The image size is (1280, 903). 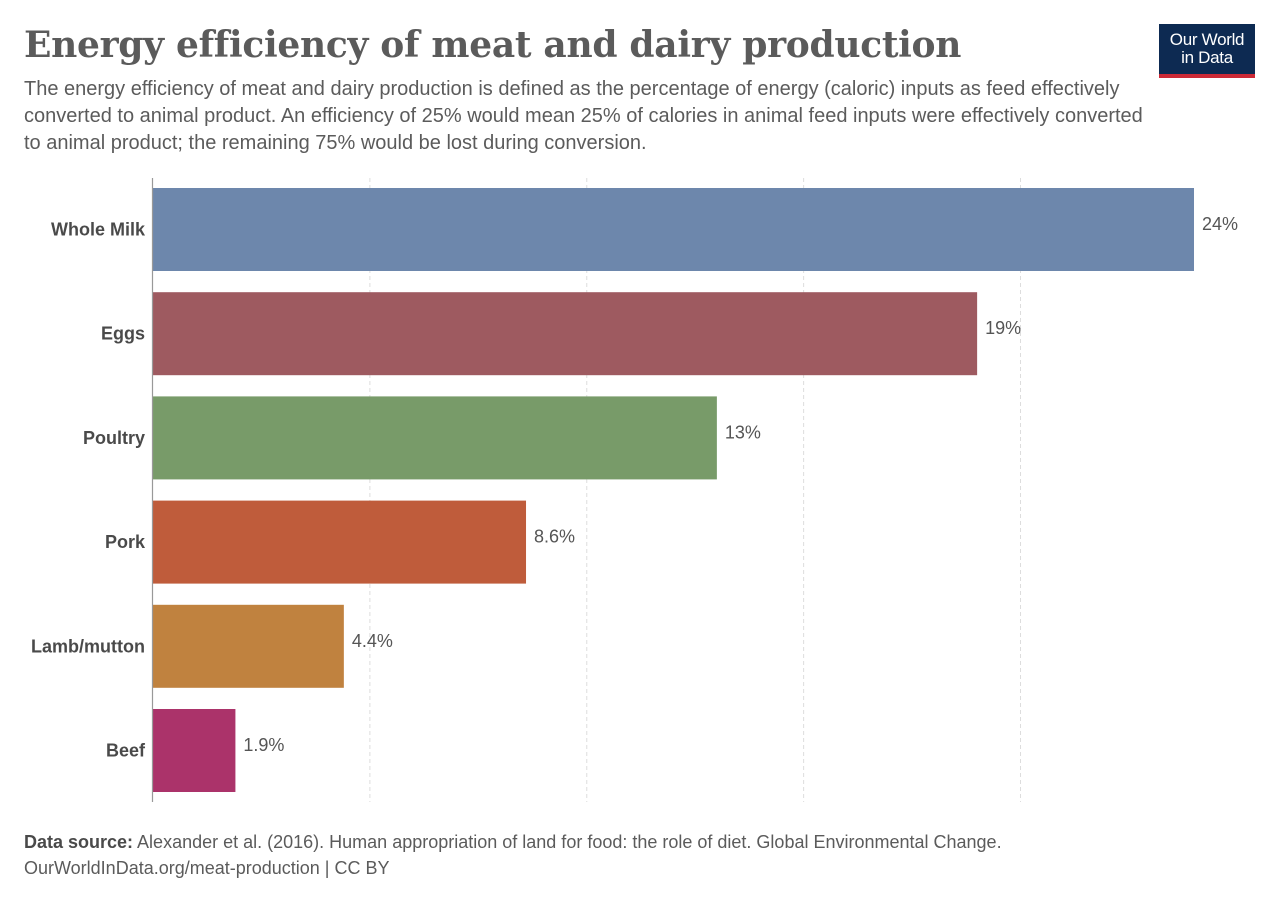 I want to click on category-label-poultry: Poultry, so click(x=114, y=438).